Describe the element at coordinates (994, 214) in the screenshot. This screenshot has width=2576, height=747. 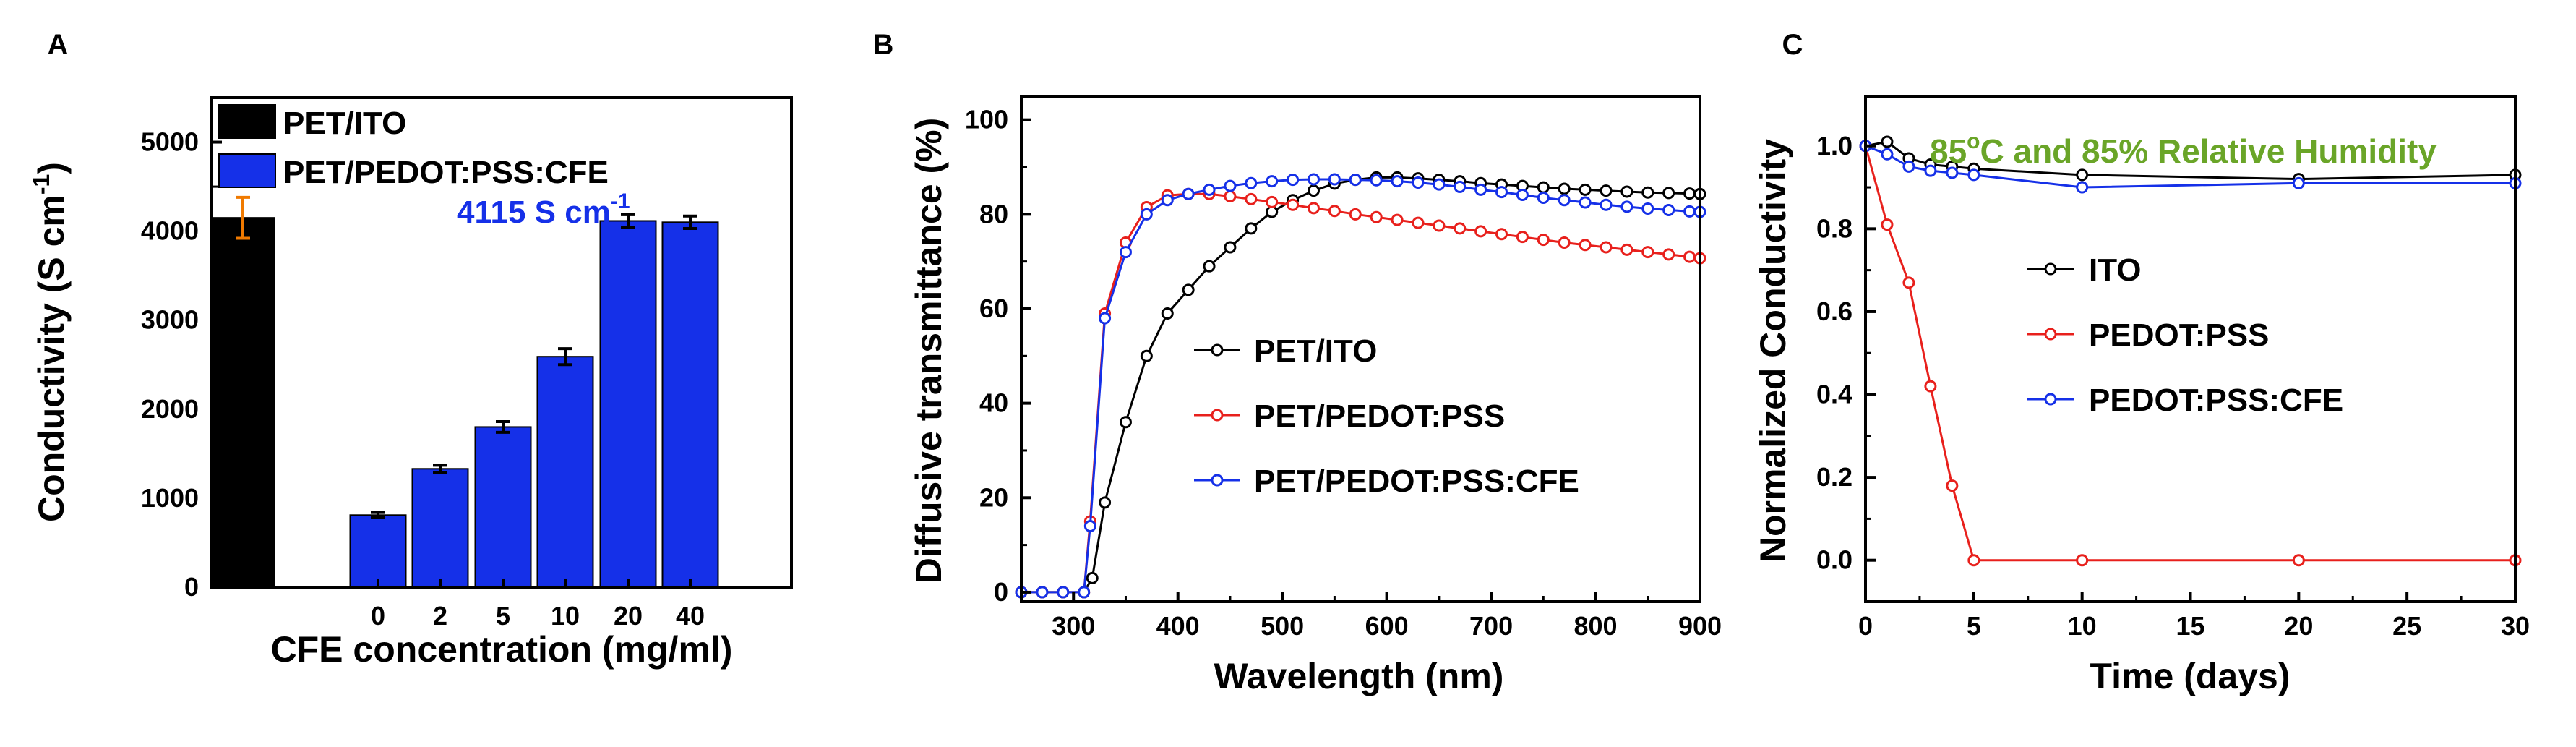
I see `y-tick-label: 80` at that location.